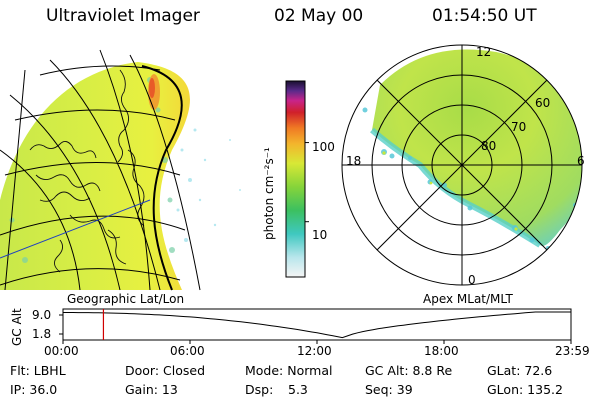 The width and height of the screenshot is (600, 400). I want to click on alt-xtick-1800: 18:00, so click(441, 351).